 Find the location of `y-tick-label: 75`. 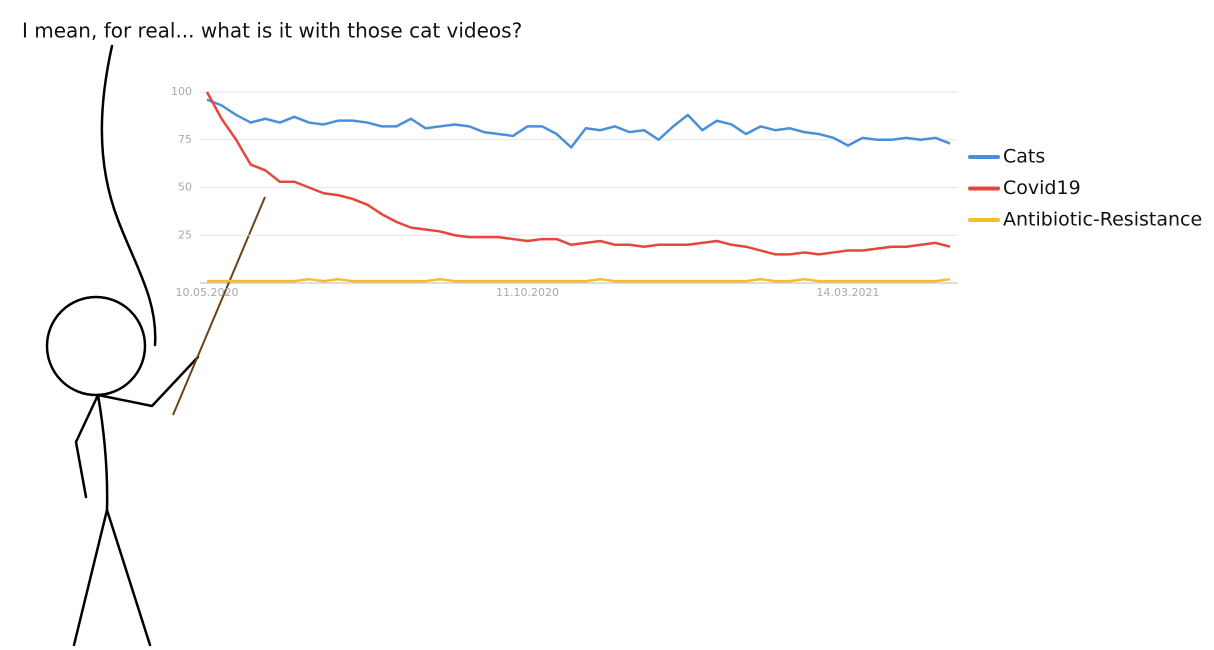

y-tick-label: 75 is located at coordinates (185, 139).